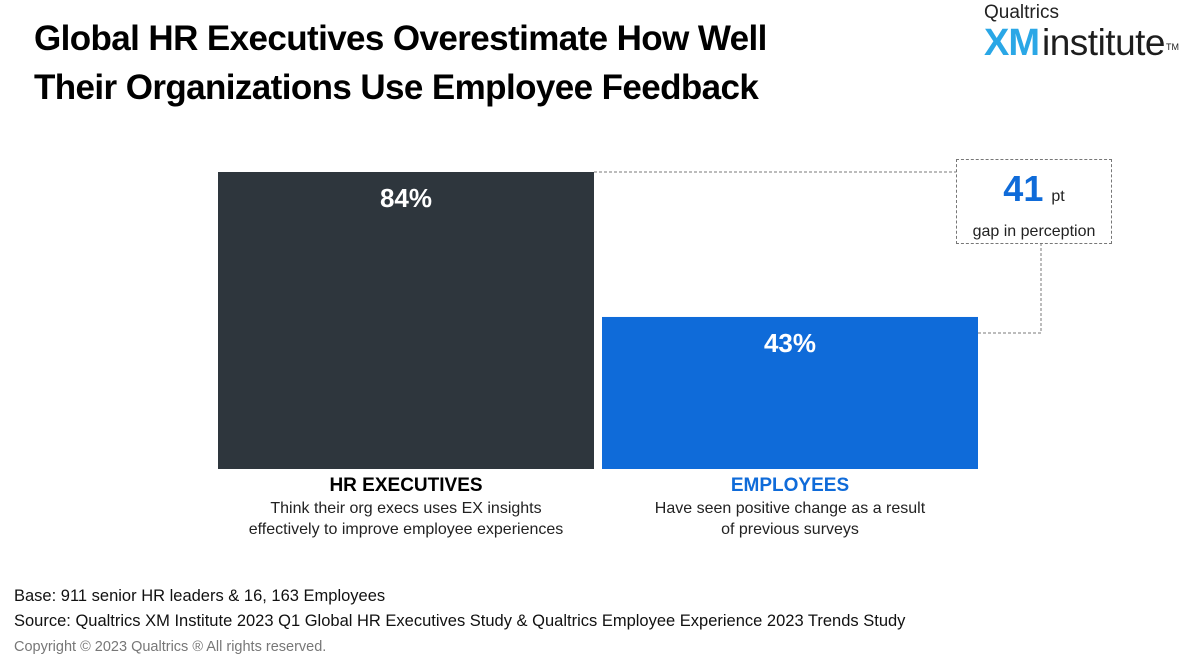 The image size is (1200, 669). Describe the element at coordinates (818, 252) in the screenshot. I see `gap-connector-lines` at that location.